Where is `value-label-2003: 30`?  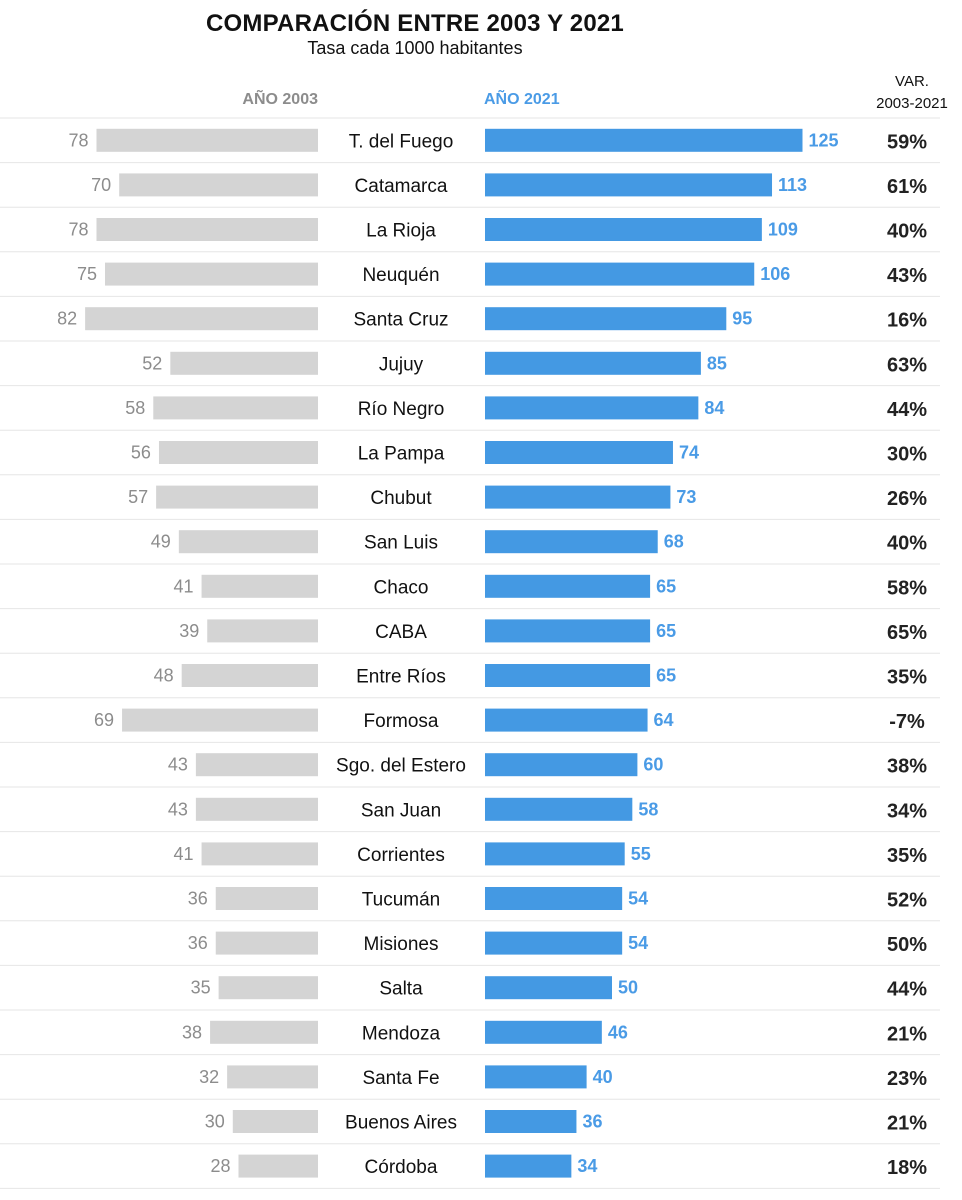 value-label-2003: 30 is located at coordinates (215, 1122).